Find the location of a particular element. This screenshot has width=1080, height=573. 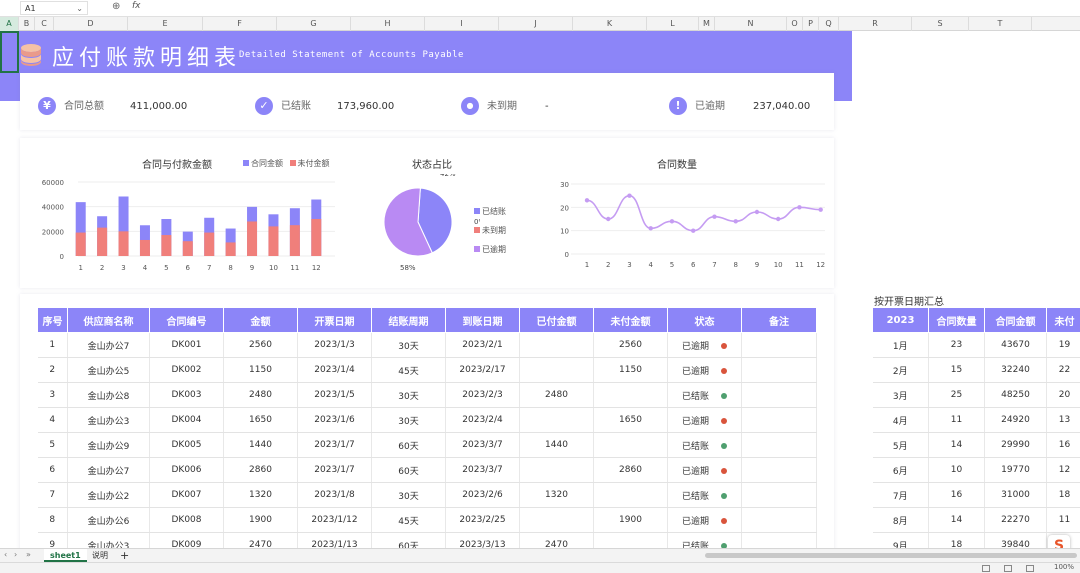

summary-cell-unpaid: 16 is located at coordinates (1063, 445).